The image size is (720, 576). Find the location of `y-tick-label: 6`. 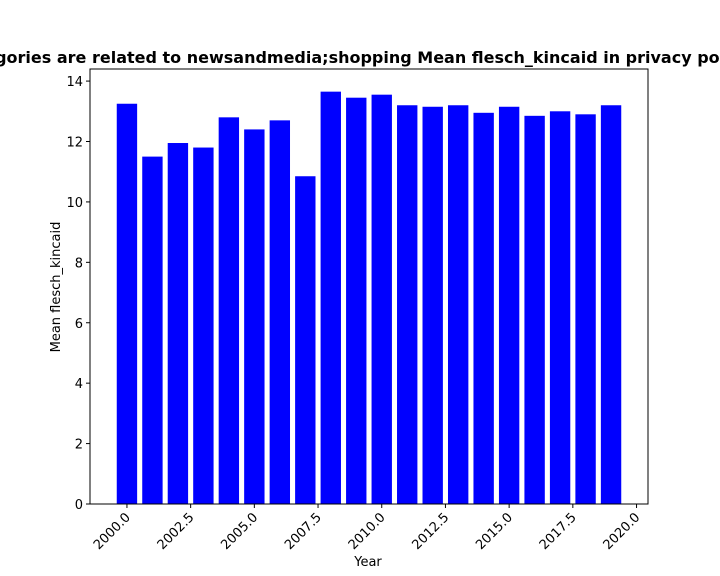

y-tick-label: 6 is located at coordinates (79, 324).